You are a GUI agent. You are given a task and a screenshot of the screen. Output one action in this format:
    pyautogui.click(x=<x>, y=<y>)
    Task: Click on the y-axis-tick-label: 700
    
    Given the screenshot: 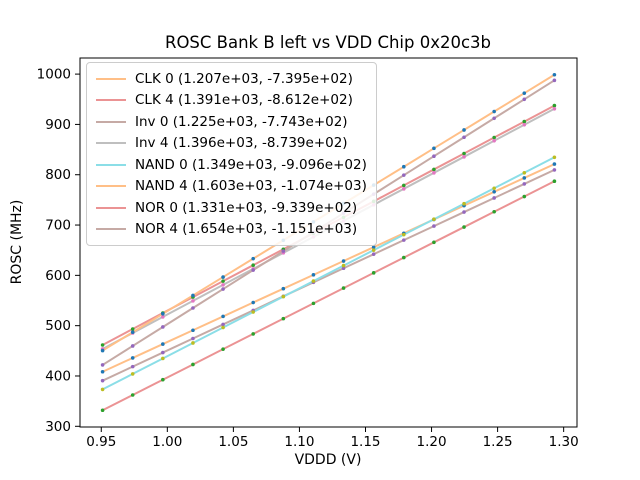 What is the action you would take?
    pyautogui.click(x=58, y=226)
    